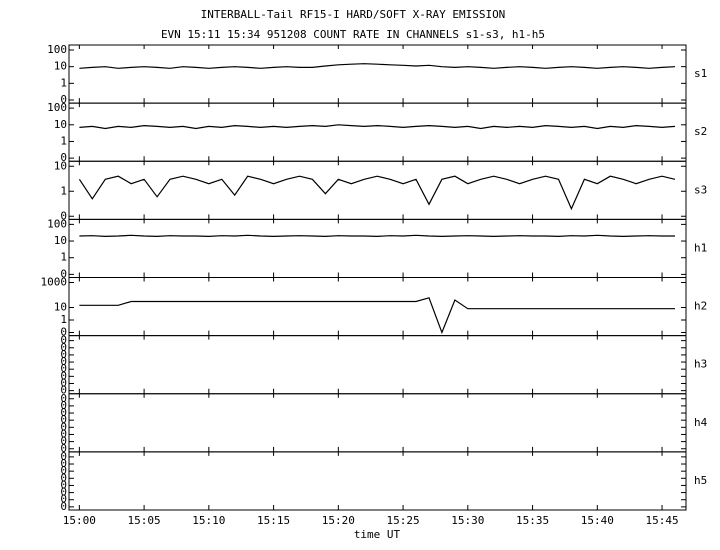  I want to click on x-tick-label: 15:15, so click(273, 520).